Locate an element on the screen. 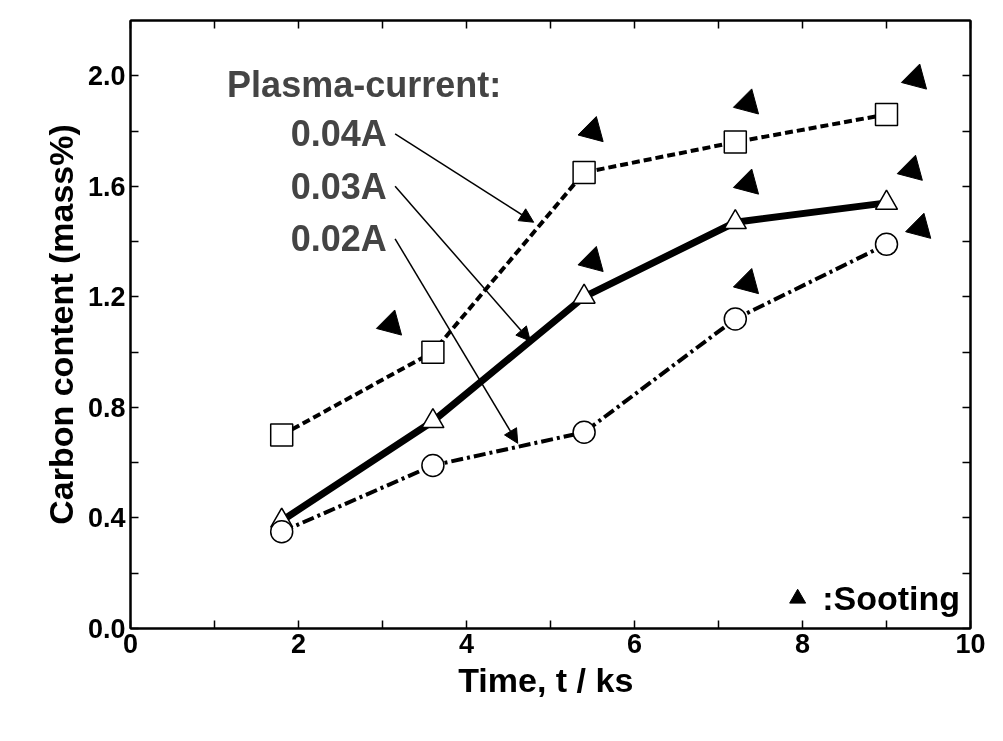 The height and width of the screenshot is (741, 1003). y-tick-label: 0.8 is located at coordinates (106, 407).